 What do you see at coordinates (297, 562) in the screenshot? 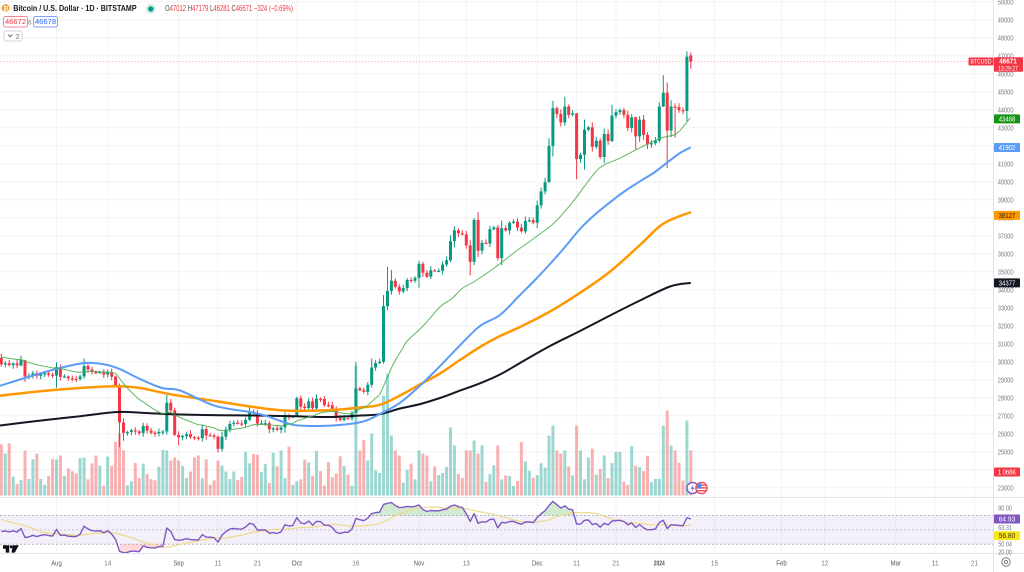
I see `svg-text: Oct` at bounding box center [297, 562].